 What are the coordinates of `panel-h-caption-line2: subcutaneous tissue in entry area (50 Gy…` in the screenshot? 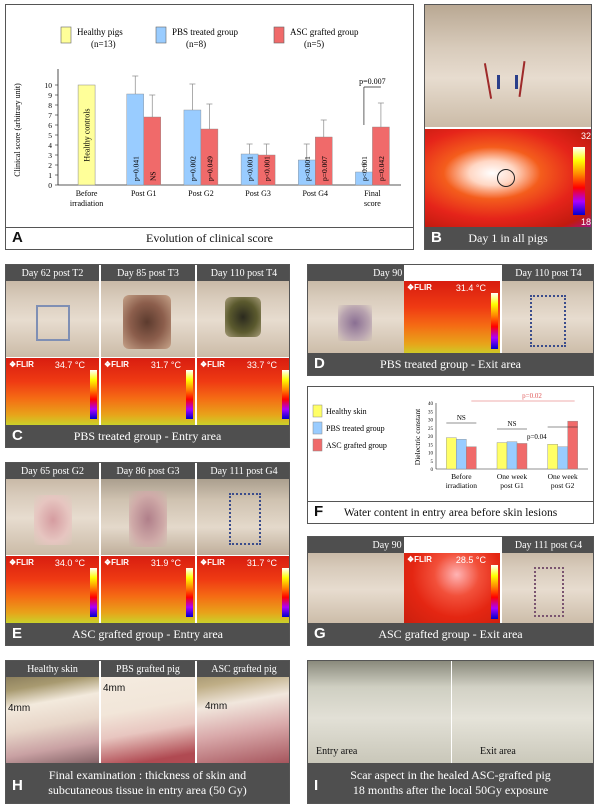 It's located at (147, 790).